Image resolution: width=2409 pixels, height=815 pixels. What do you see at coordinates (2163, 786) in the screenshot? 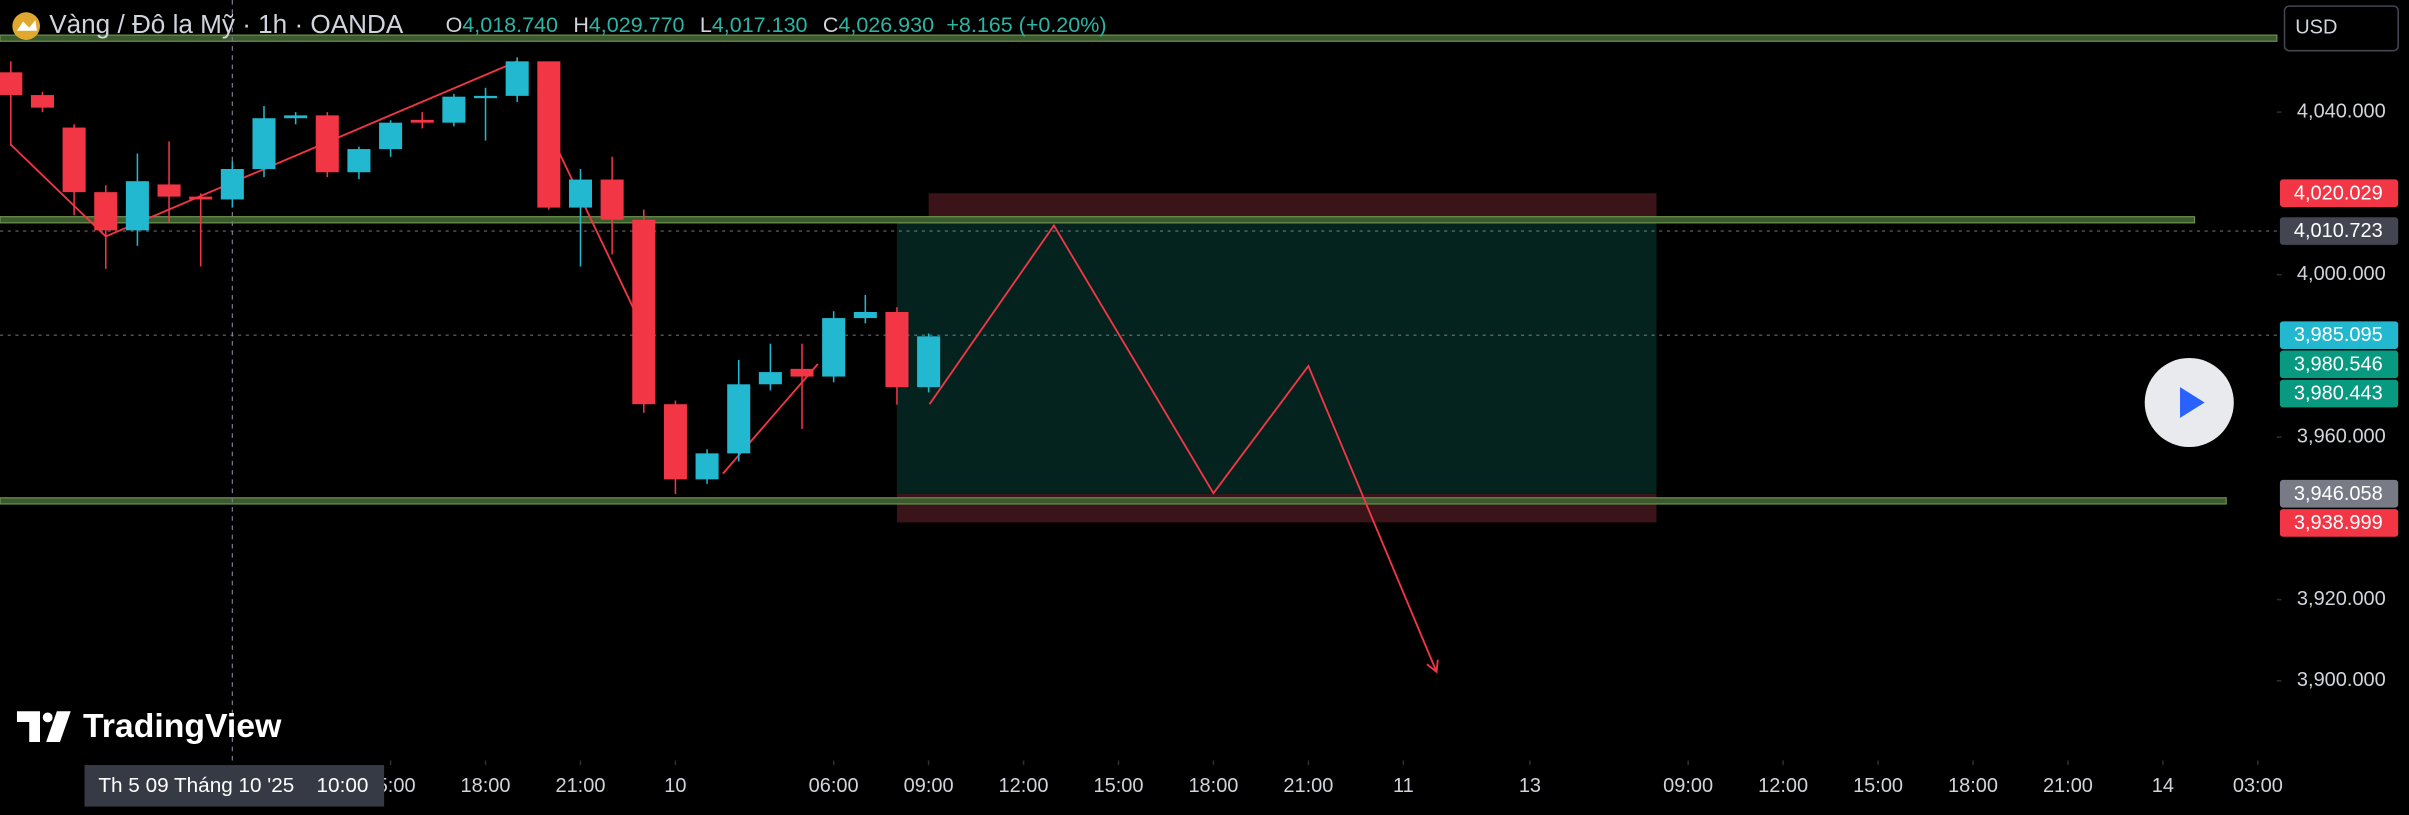
I see `x-tick-label: 14` at bounding box center [2163, 786].